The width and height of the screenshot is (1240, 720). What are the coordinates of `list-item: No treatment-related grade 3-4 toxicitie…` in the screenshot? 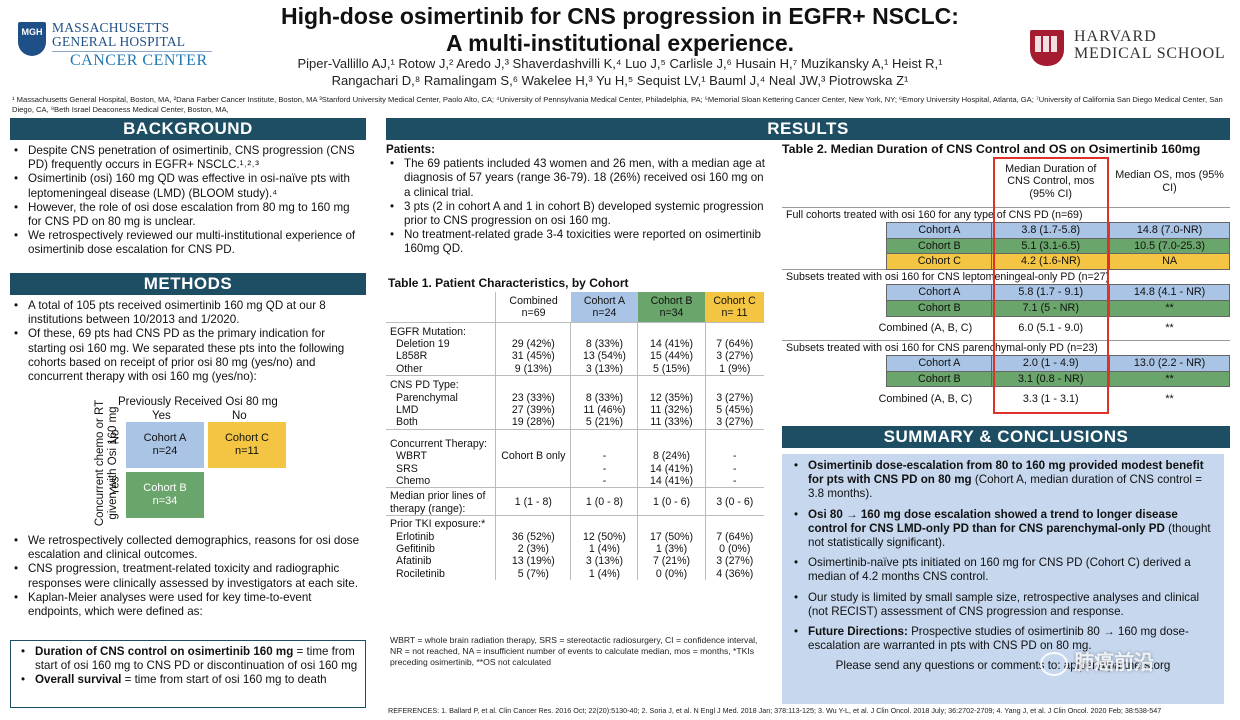 It's located at (576, 242).